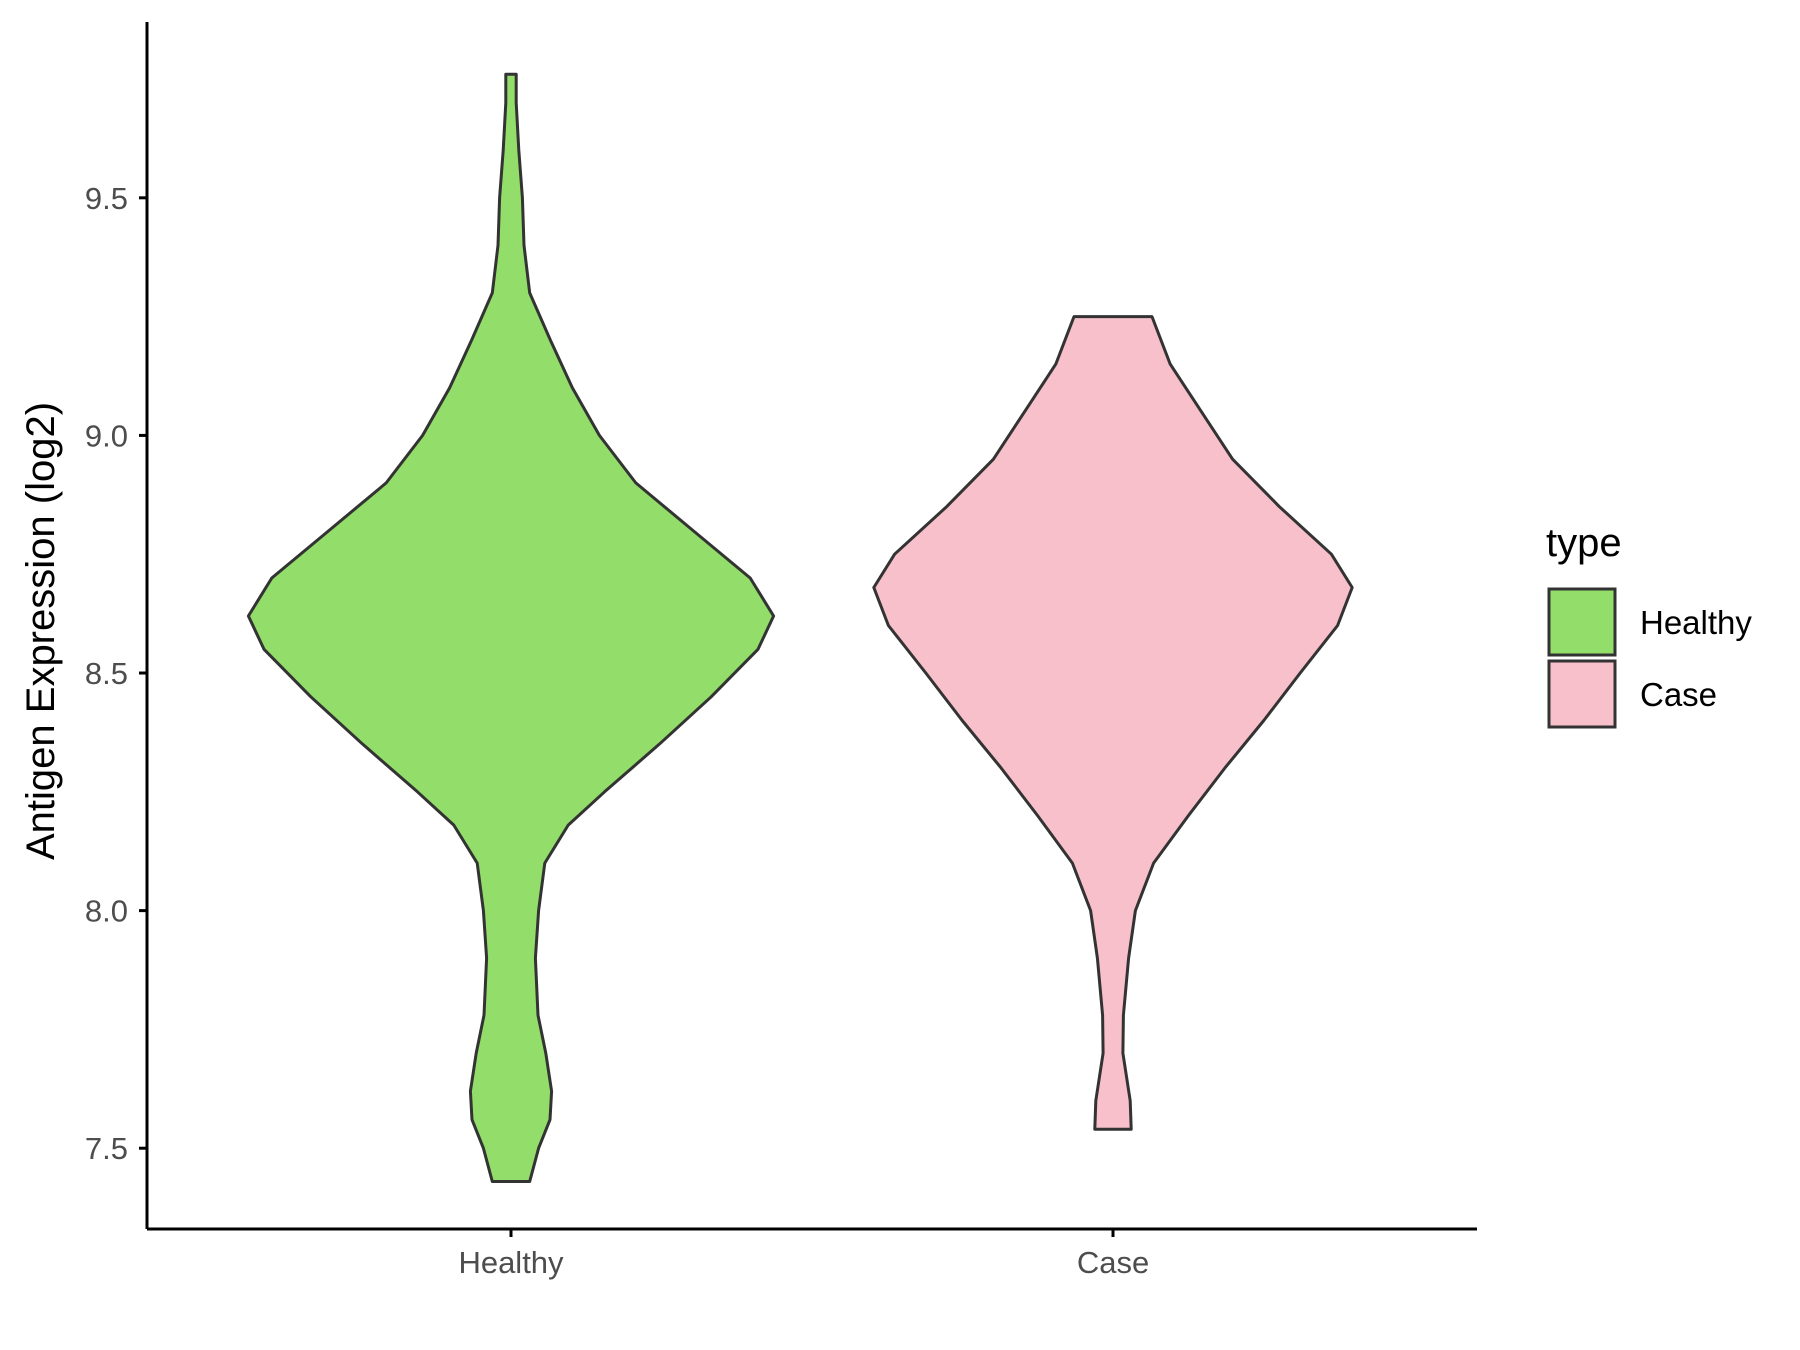  I want to click on x-tick-label-case: Case, so click(1113, 1262).